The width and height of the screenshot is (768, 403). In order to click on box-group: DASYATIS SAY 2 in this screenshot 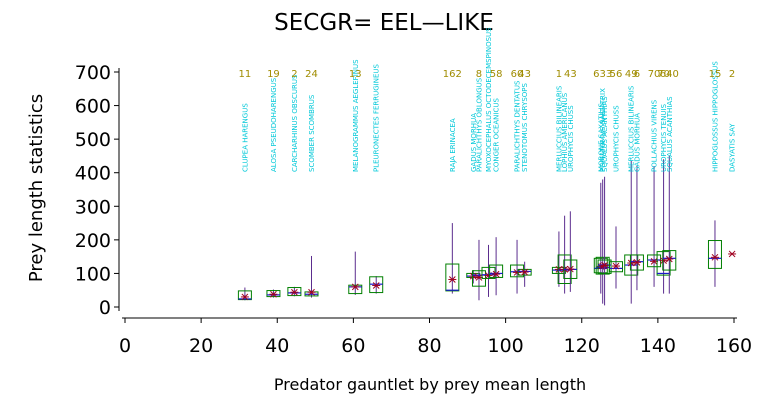, I will do `click(732, 163)`.